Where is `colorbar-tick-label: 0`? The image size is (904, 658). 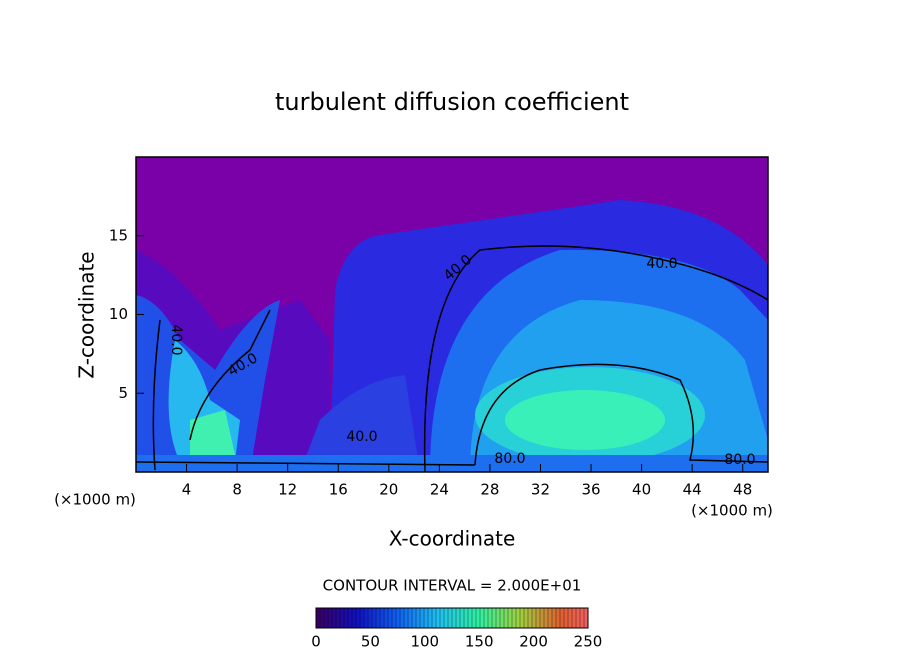
colorbar-tick-label: 0 is located at coordinates (316, 642).